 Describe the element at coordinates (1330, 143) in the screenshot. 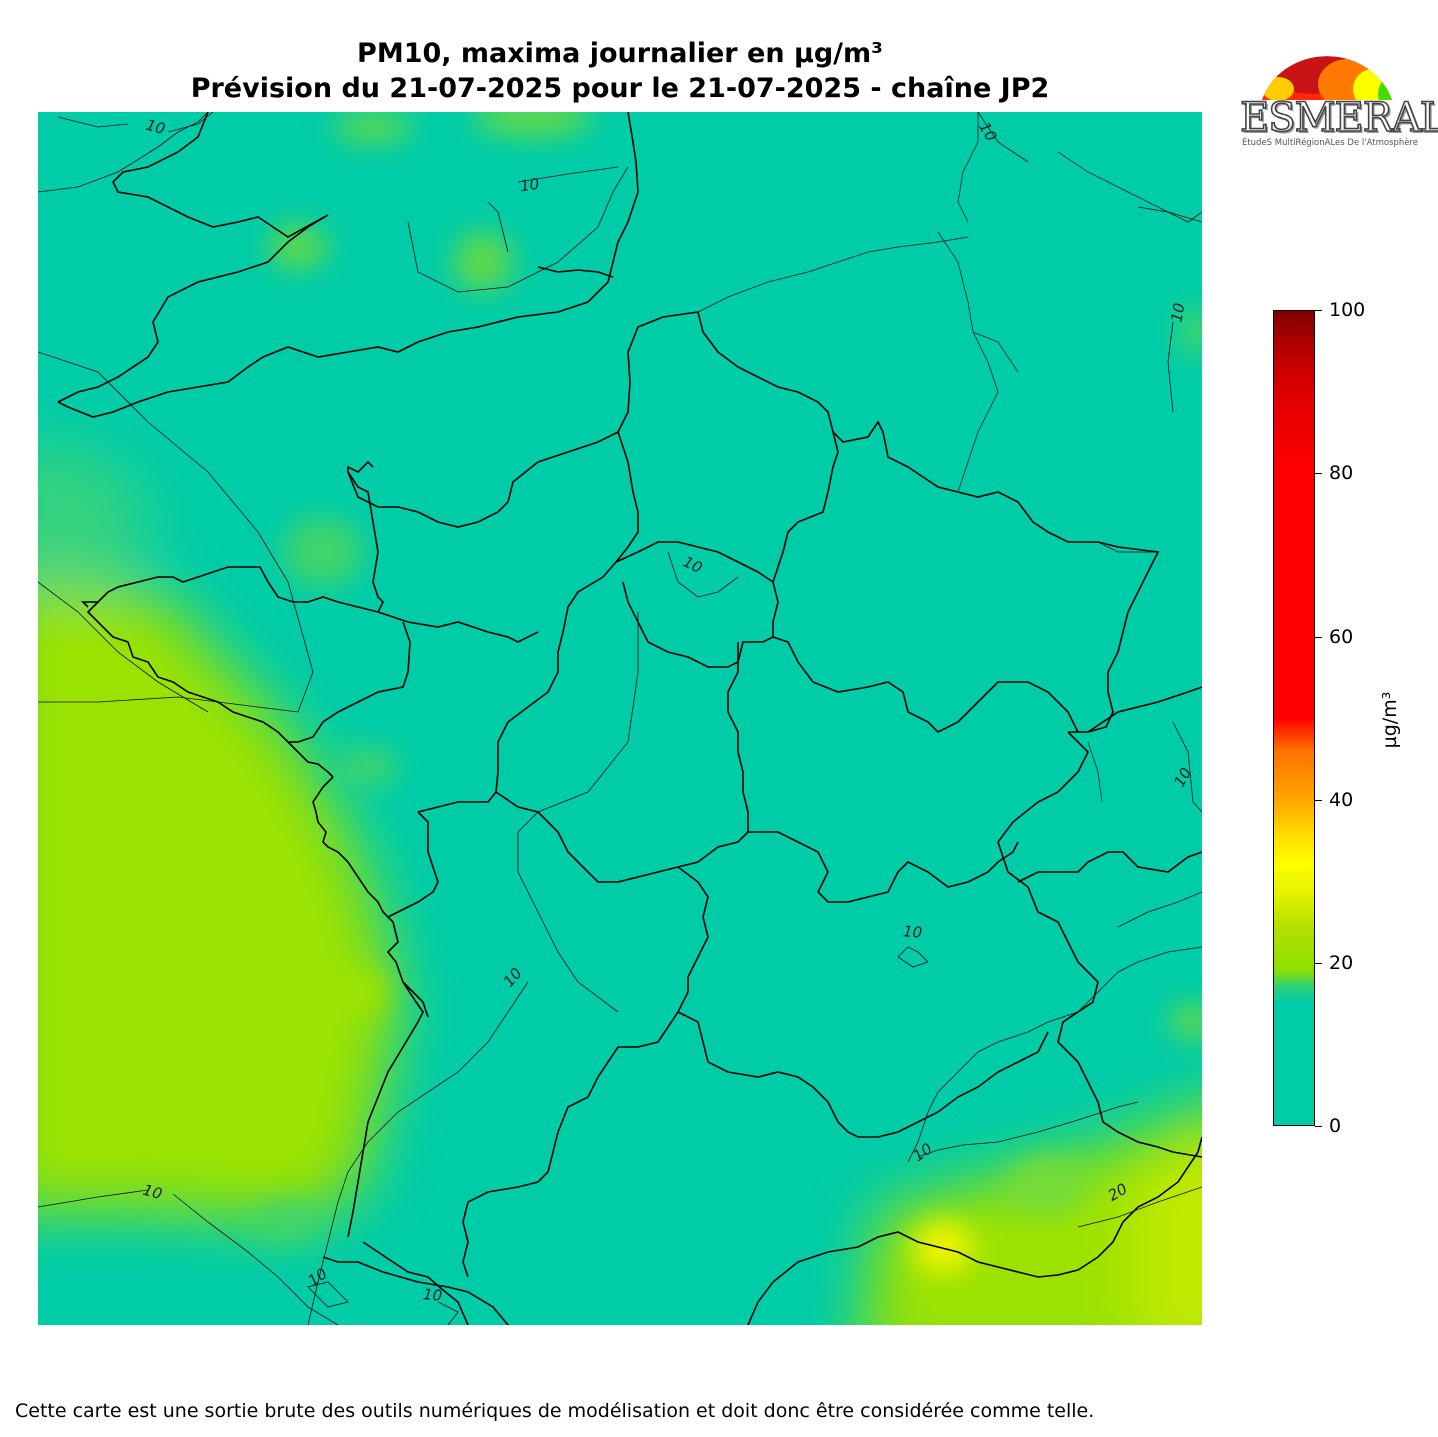

I see `logo-tagline: ÉtudeS MultiRégionALes De l'Atmosphère` at that location.